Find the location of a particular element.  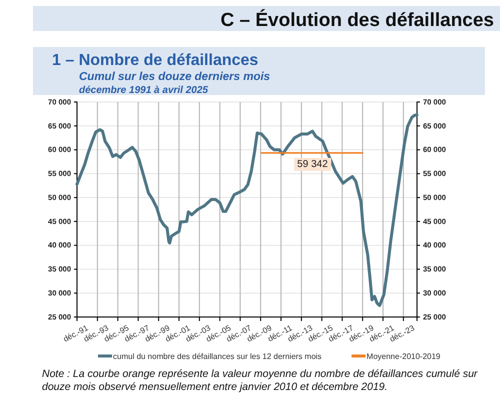

legend-label: Moyenne-2010-2019 is located at coordinates (403, 356).